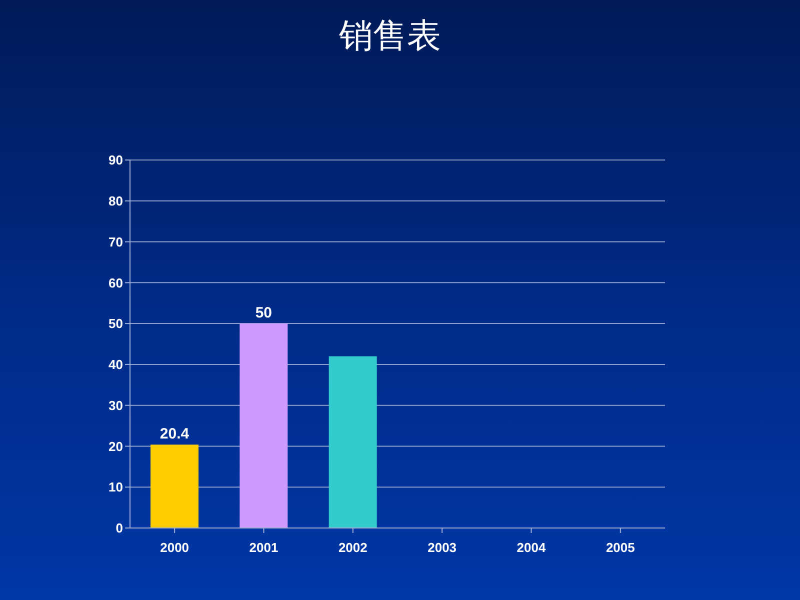  What do you see at coordinates (115, 160) in the screenshot?
I see `y-tick-label: 90` at bounding box center [115, 160].